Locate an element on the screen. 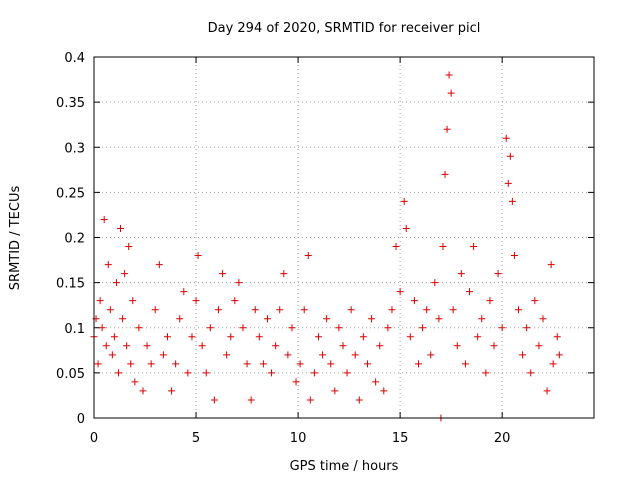 The width and height of the screenshot is (640, 484). x-tick-label: 10 is located at coordinates (298, 438).